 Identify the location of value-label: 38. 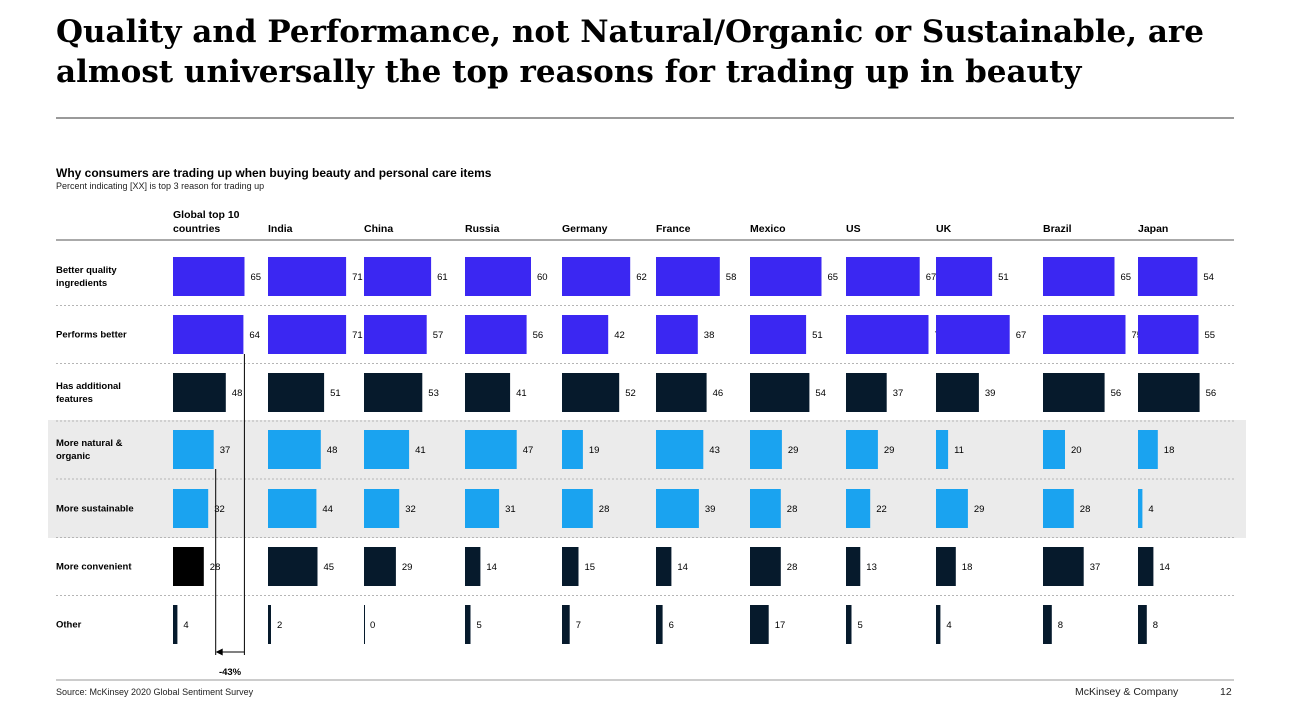
(709, 335).